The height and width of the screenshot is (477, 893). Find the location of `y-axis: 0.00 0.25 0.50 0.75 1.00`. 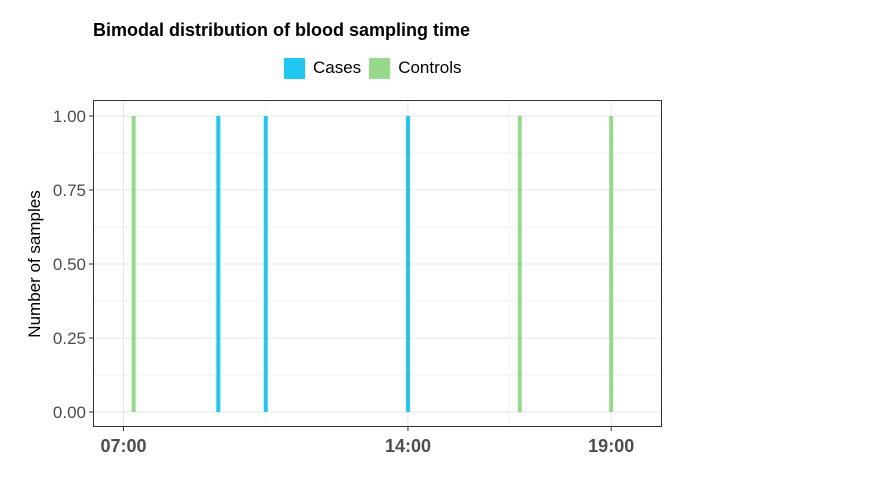

y-axis: 0.00 0.25 0.50 0.75 1.00 is located at coordinates (73, 264).